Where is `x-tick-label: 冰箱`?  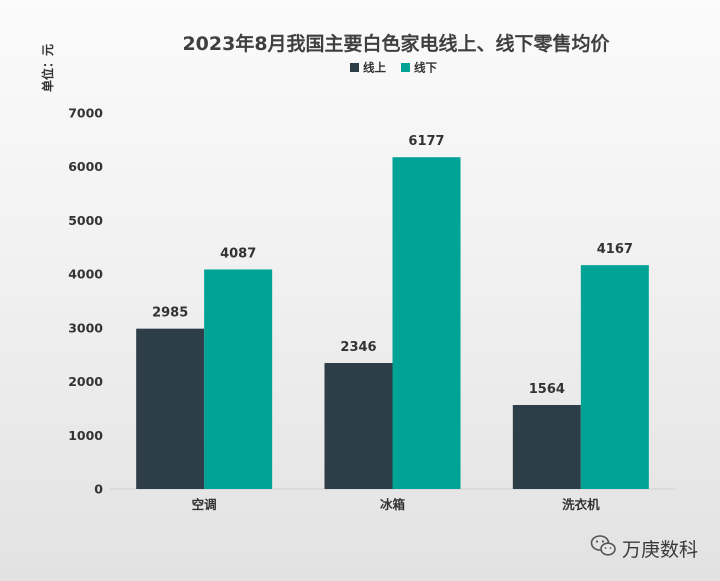
x-tick-label: 冰箱 is located at coordinates (393, 504).